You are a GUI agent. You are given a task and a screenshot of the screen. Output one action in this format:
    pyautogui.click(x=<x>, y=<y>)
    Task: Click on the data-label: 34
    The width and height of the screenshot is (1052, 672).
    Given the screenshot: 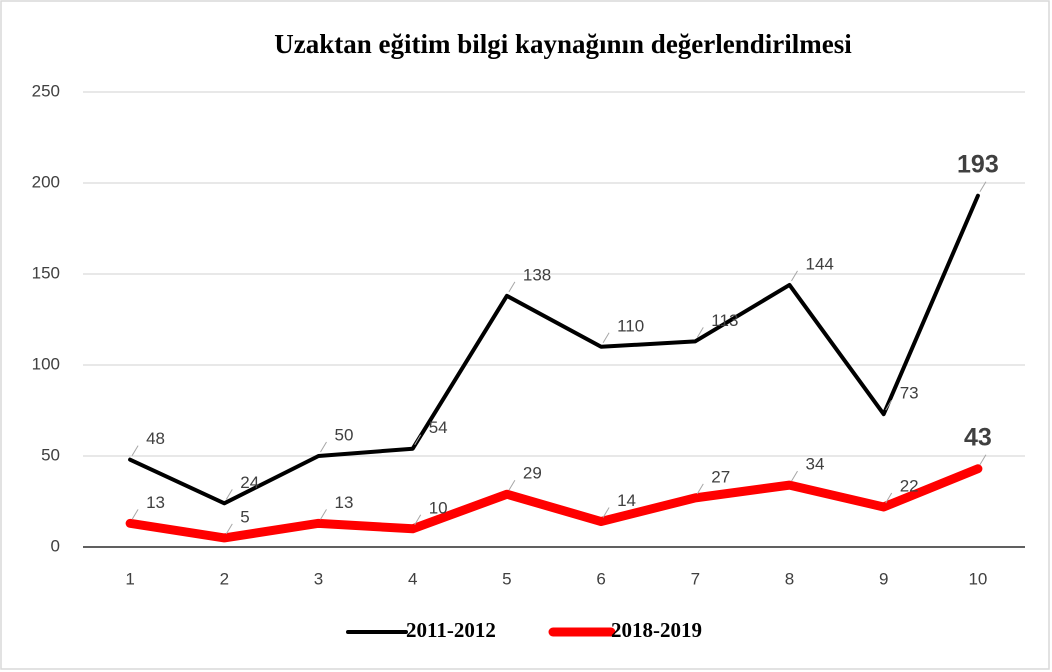 What is the action you would take?
    pyautogui.click(x=815, y=464)
    